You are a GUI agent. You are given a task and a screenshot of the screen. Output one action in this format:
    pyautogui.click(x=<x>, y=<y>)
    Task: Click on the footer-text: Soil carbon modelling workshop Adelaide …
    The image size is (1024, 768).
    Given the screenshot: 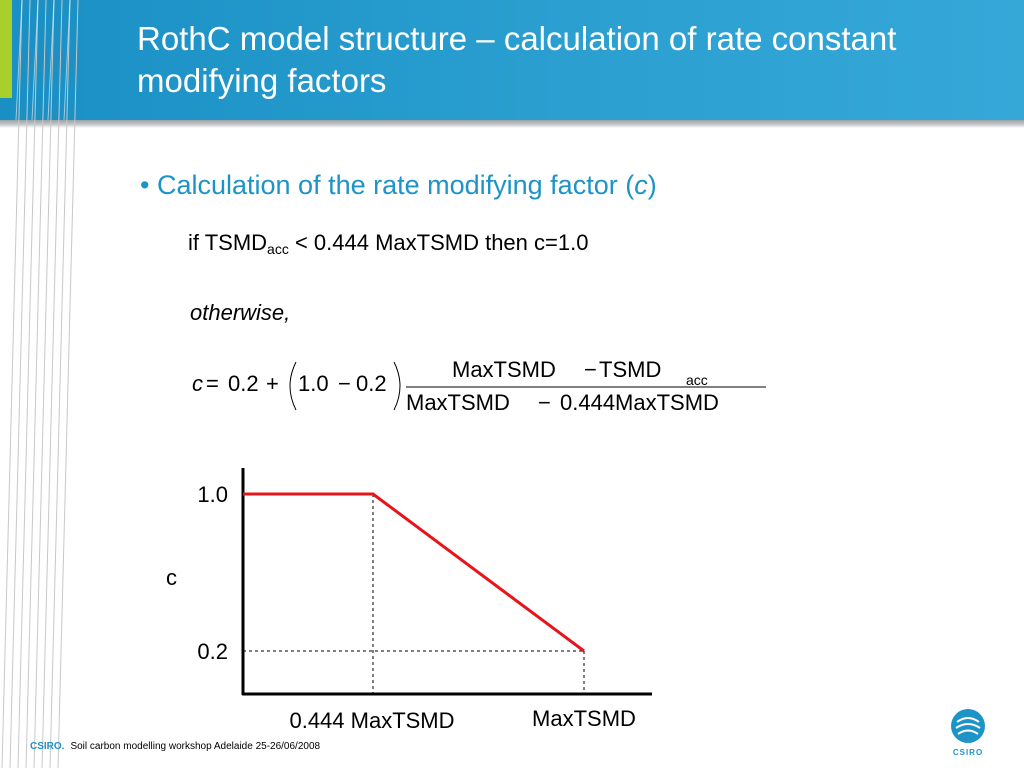 What is the action you would take?
    pyautogui.click(x=195, y=746)
    